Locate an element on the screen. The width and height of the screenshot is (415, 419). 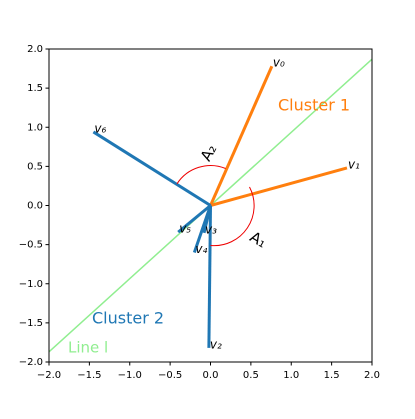
vector-label: v₃ is located at coordinates (211, 229).